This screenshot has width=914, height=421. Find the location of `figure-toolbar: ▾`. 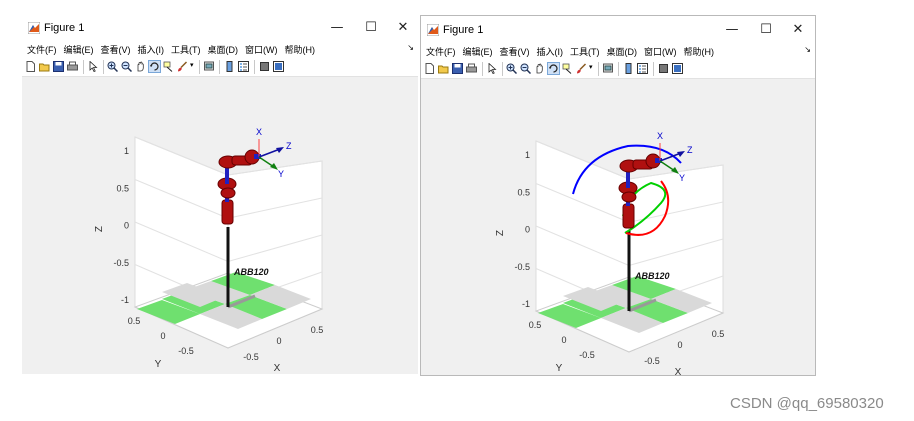

figure-toolbar: ▾ is located at coordinates (220, 67).